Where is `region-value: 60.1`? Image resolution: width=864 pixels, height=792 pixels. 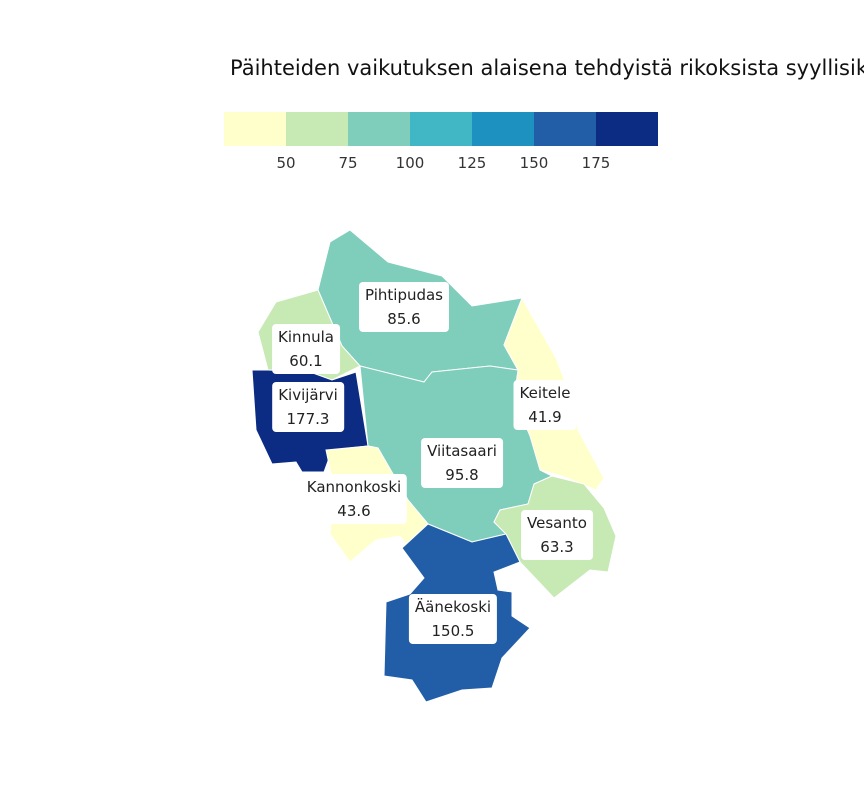
region-value: 60.1 is located at coordinates (306, 361).